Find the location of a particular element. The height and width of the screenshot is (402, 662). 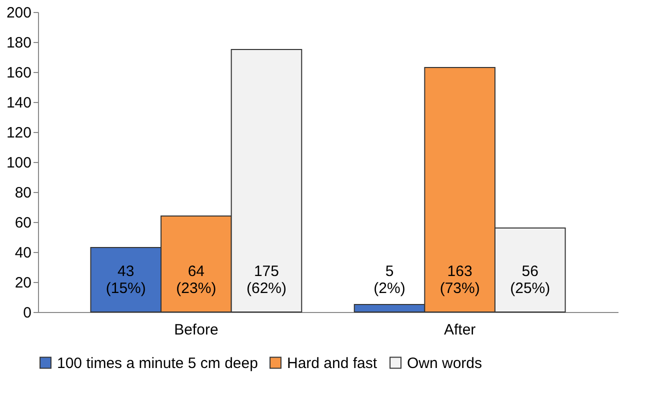

y-tick-label: 20 is located at coordinates (23, 283).